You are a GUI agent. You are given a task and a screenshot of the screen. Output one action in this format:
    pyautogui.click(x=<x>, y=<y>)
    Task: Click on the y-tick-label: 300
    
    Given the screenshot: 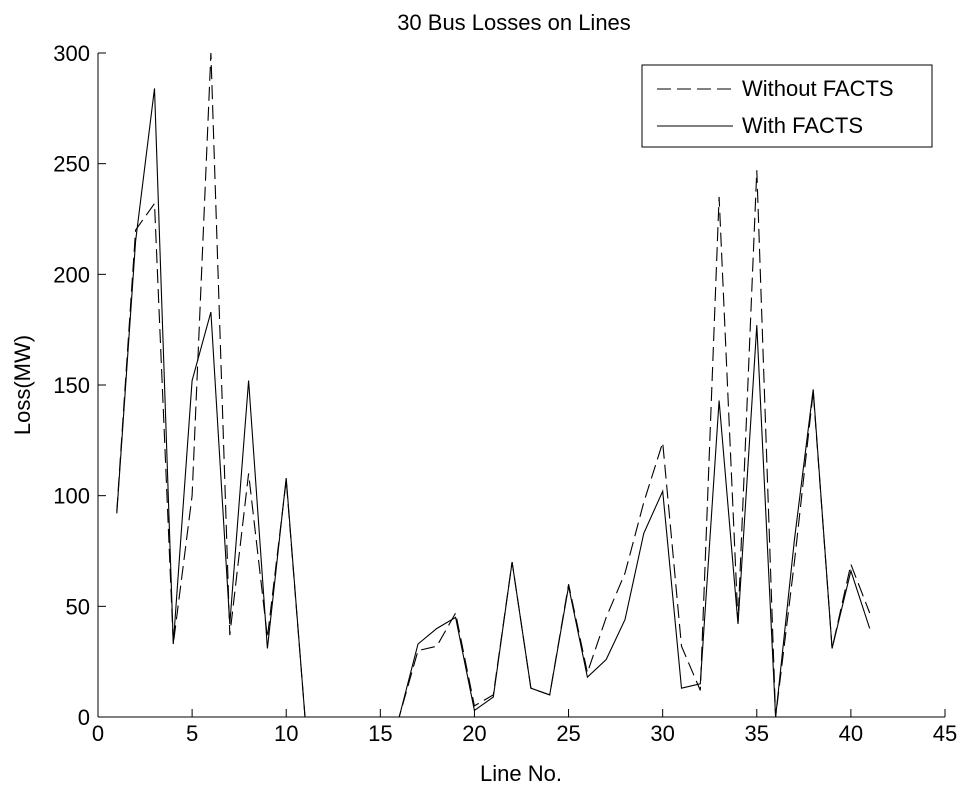 What is the action you would take?
    pyautogui.click(x=71, y=53)
    